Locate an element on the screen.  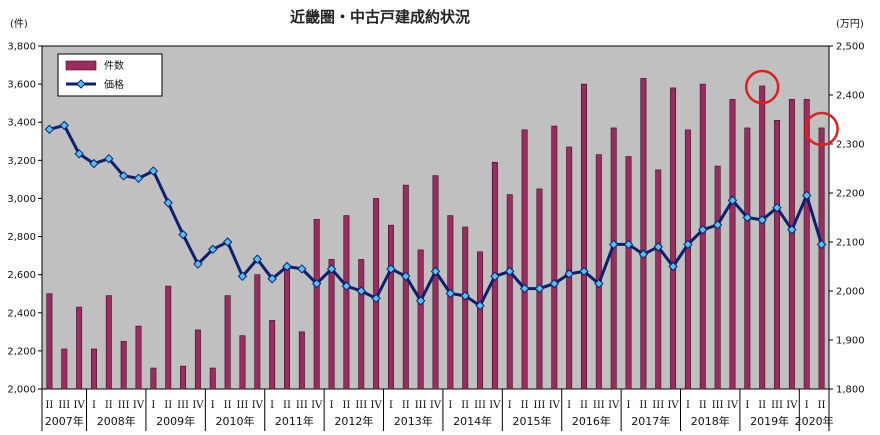
legend-label-price: 価格 is located at coordinates (114, 84).